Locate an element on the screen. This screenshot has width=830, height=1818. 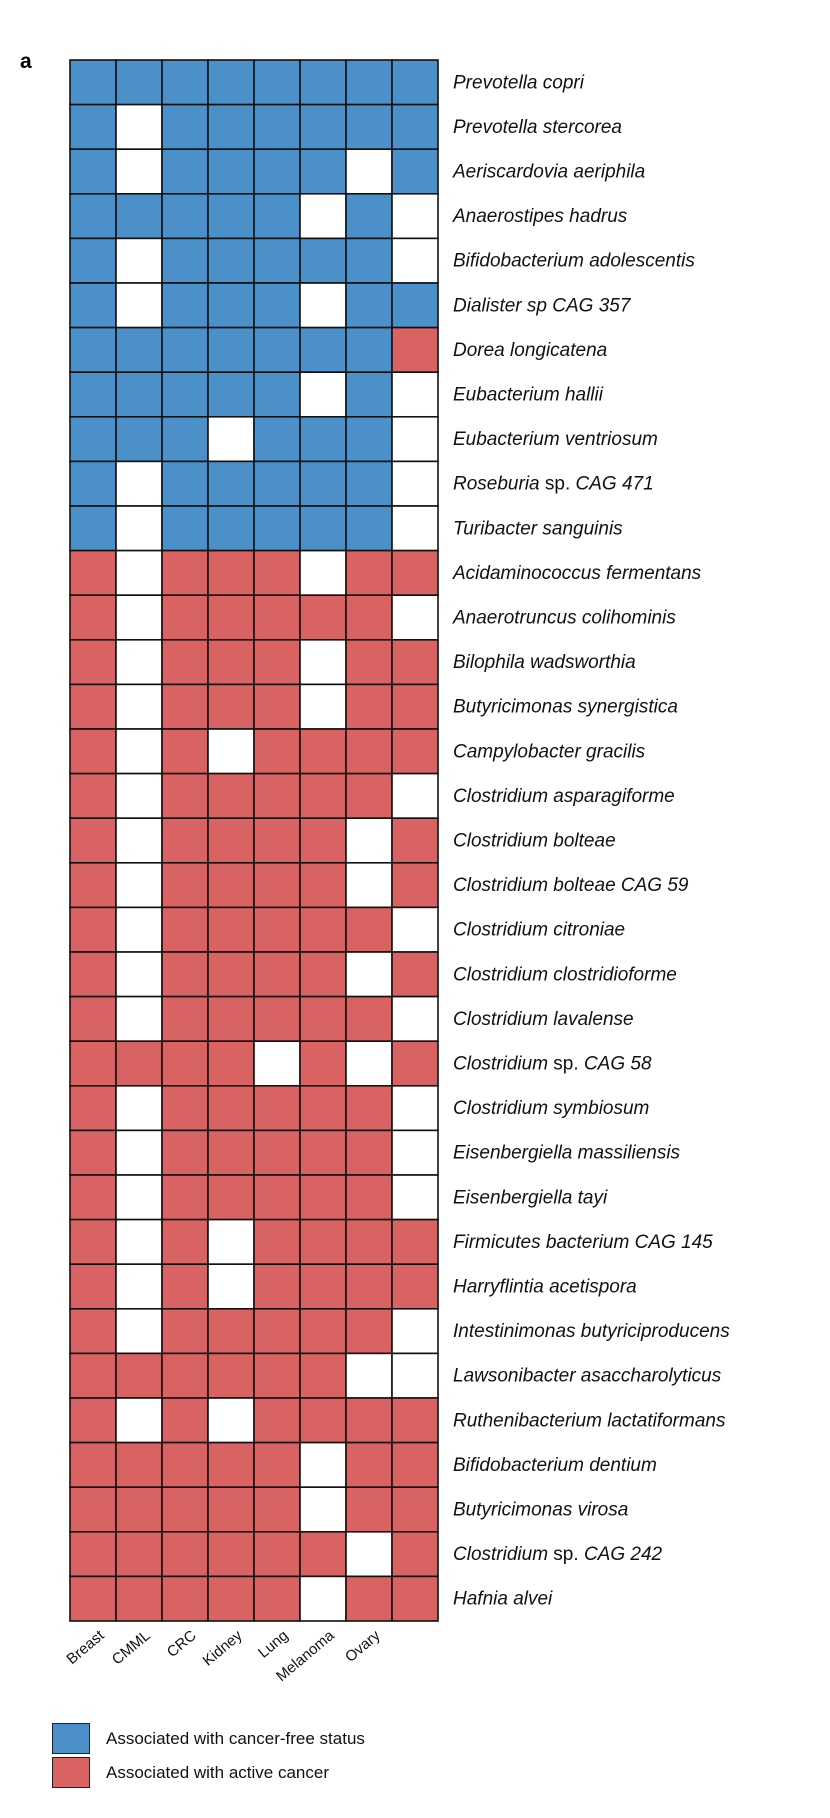
row-label: Clostridium lavalense is located at coordinates (543, 1019).